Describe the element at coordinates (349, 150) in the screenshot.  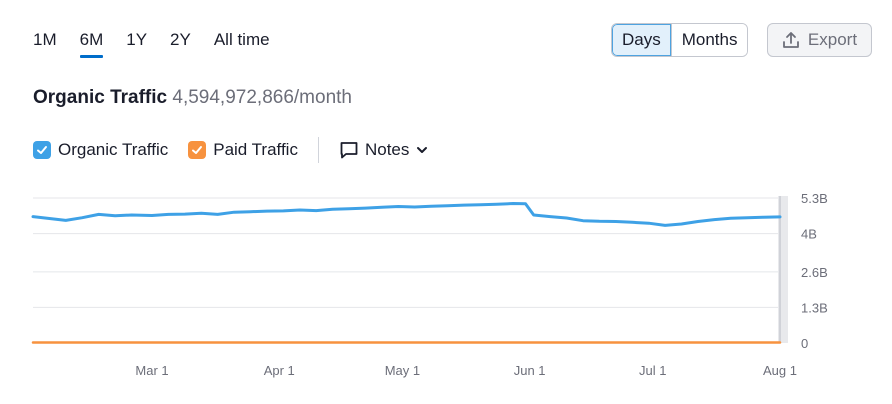
I see `comment-icon` at that location.